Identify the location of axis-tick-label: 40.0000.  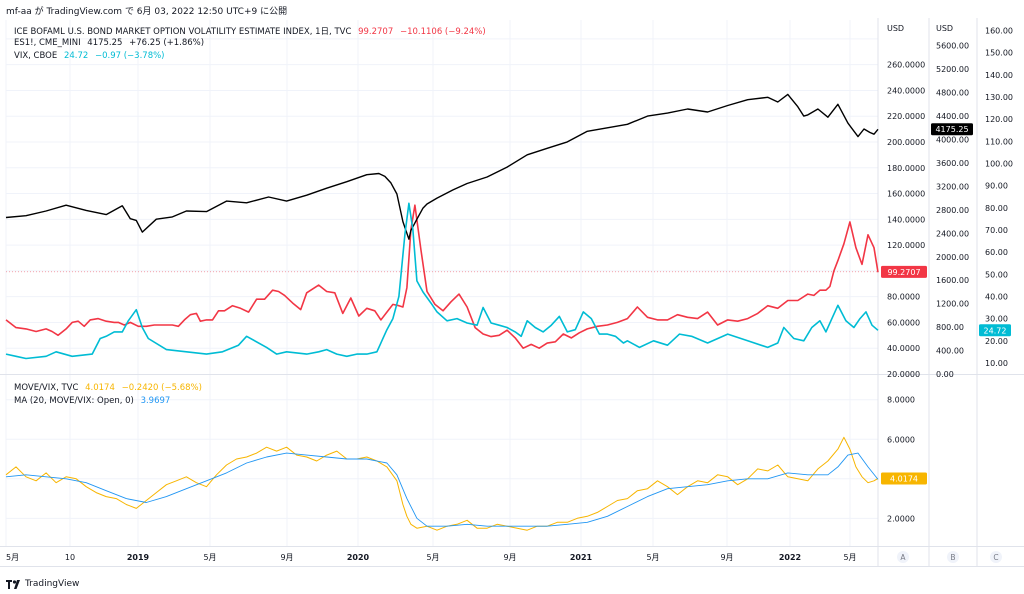
(903, 348).